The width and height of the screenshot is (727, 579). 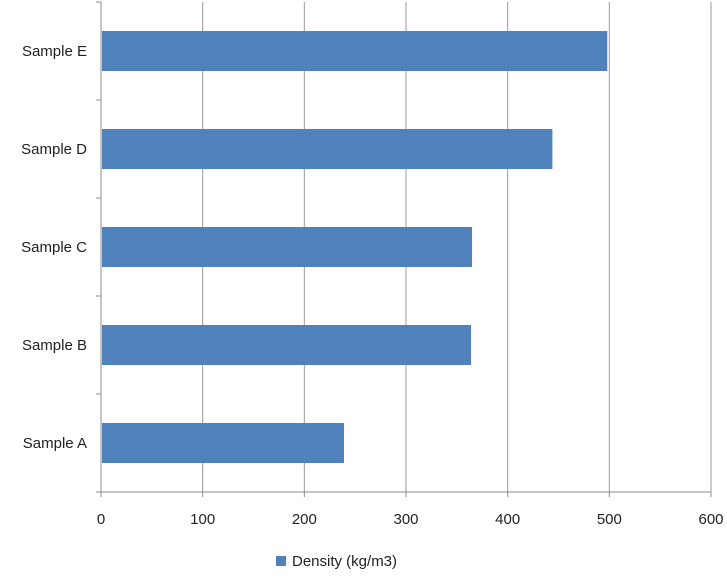 What do you see at coordinates (710, 519) in the screenshot?
I see `x-tick-label: 600` at bounding box center [710, 519].